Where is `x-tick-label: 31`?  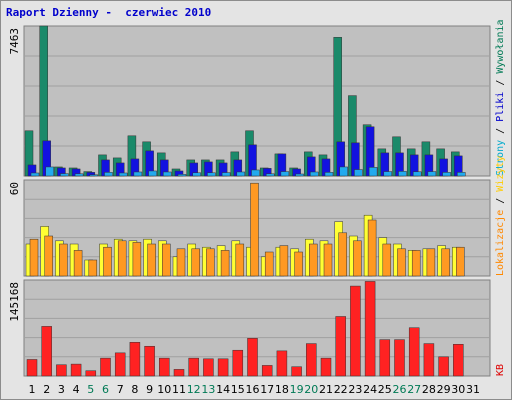
x-tick-label: 31 is located at coordinates (473, 389).